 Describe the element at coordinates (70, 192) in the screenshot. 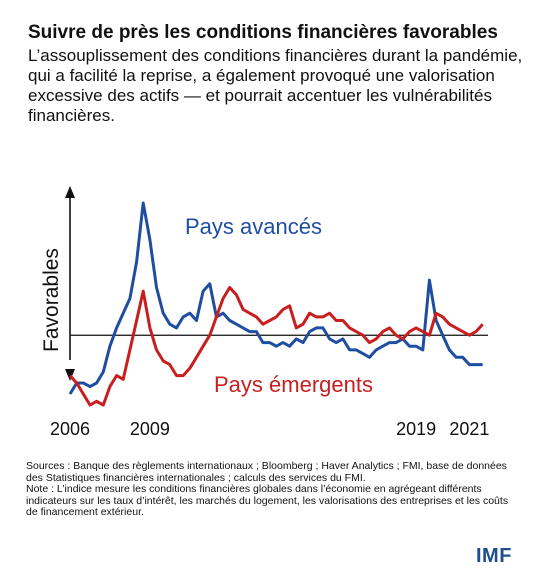

I see `y-axis-arrow-up` at that location.